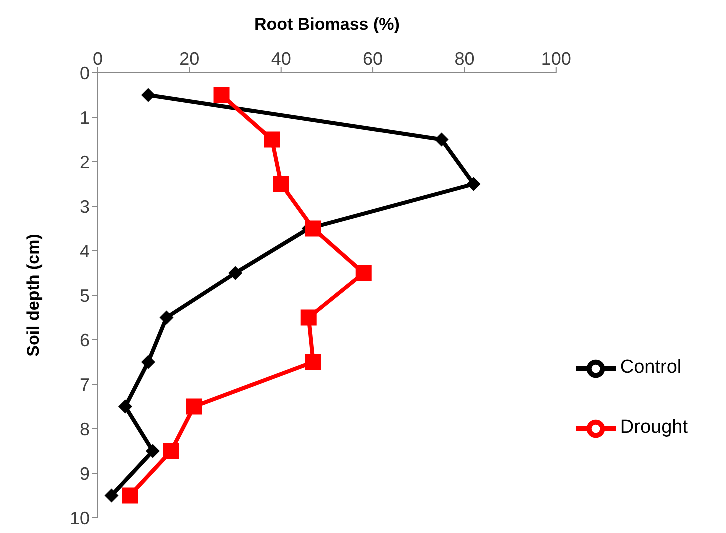  Describe the element at coordinates (85, 73) in the screenshot. I see `y-tick-label: 0` at that location.